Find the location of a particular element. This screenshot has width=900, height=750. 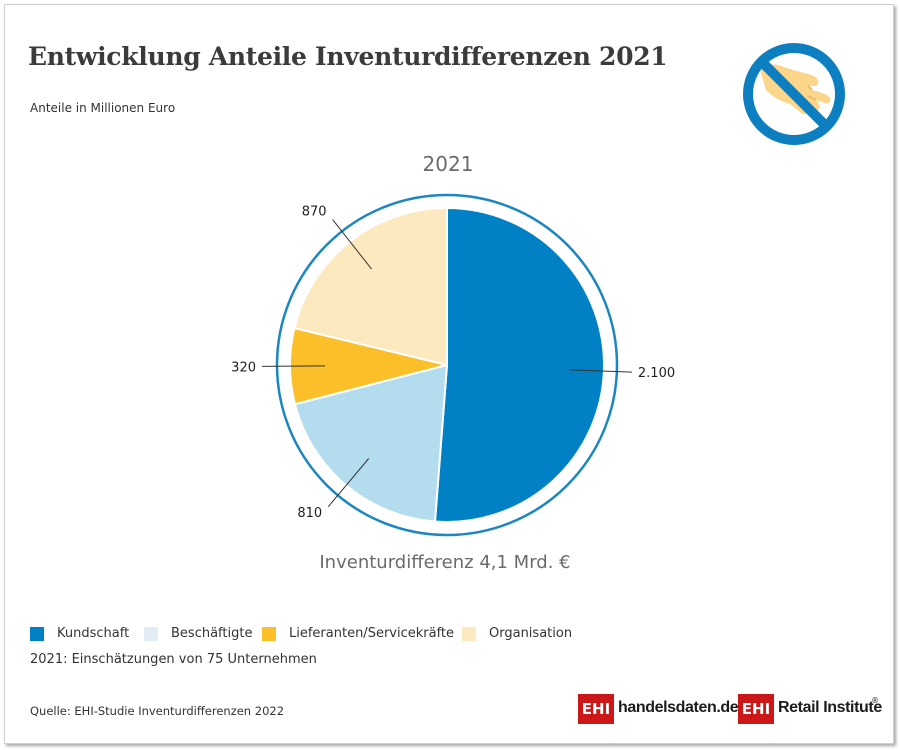

handelsdaten-text: handelsdaten.de is located at coordinates (678, 707).